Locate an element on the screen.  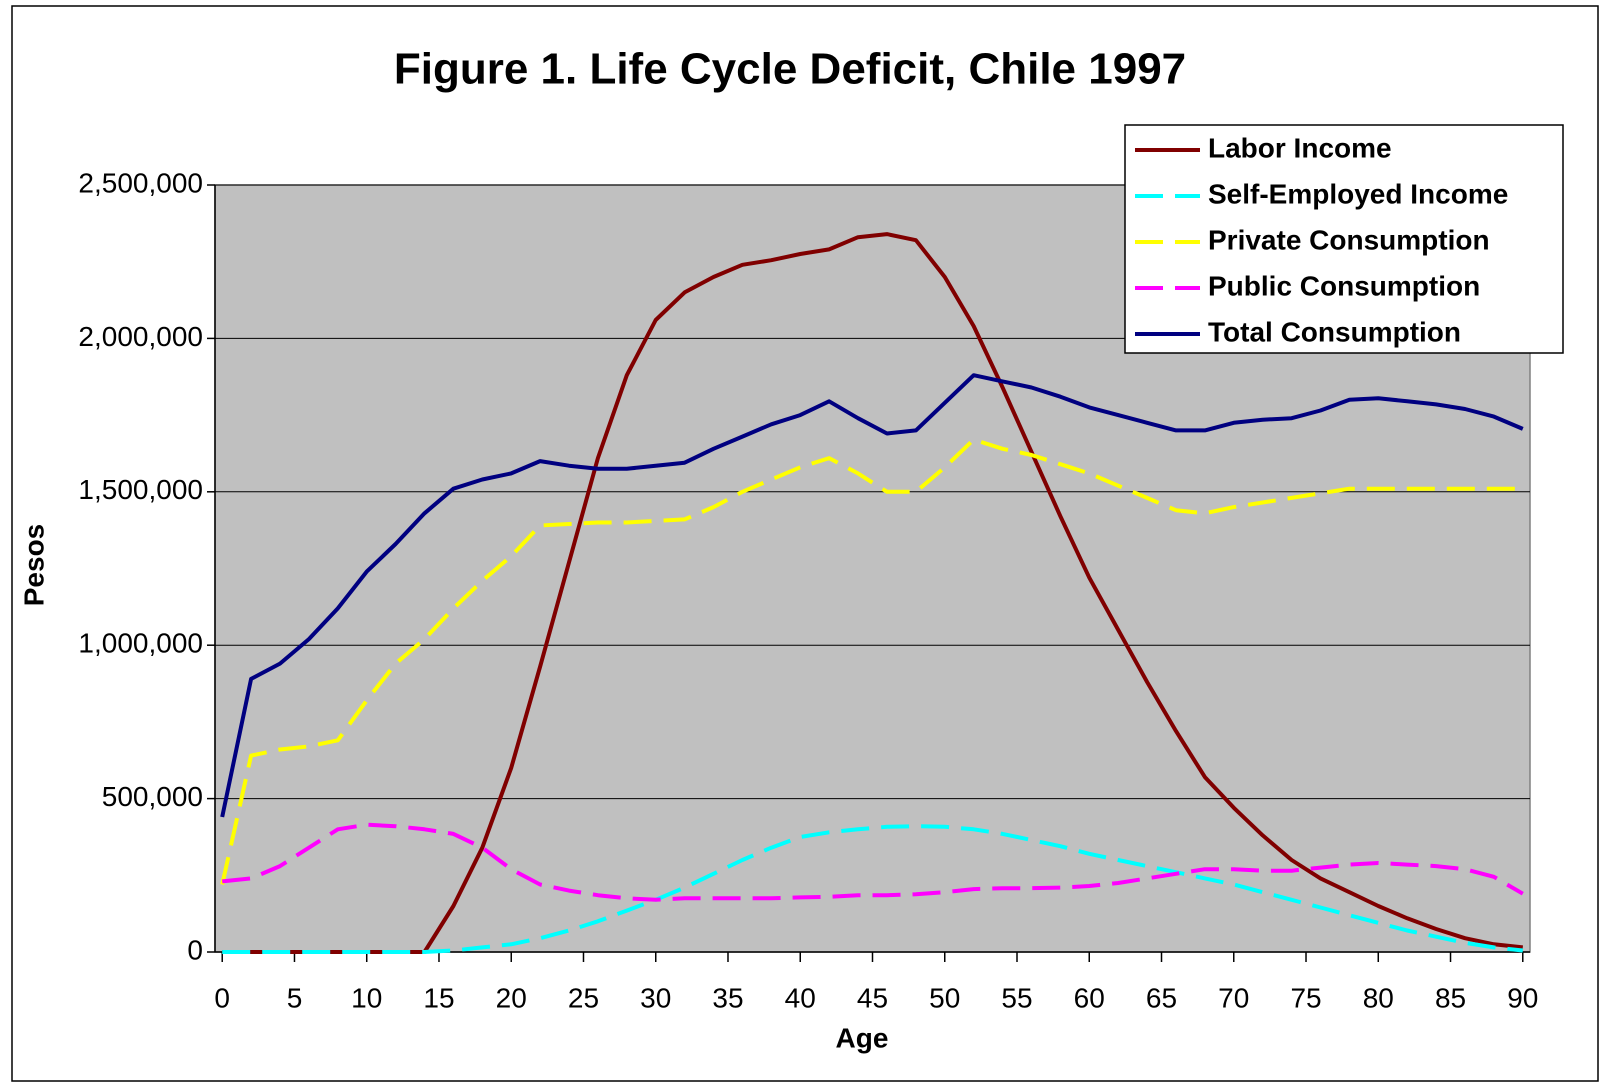
x-tick-label: 65 is located at coordinates (1161, 997).